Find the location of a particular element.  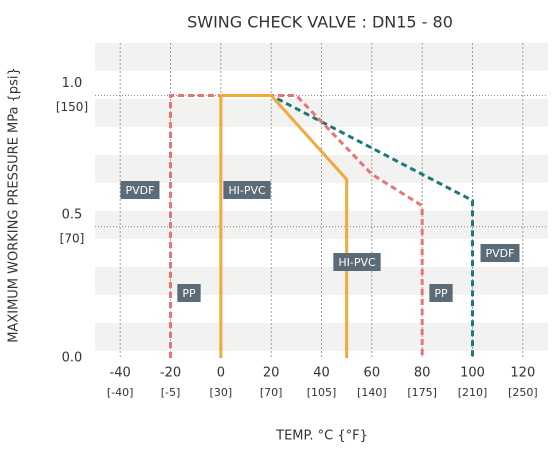

x-tick-sublabel: [210] is located at coordinates (473, 392).